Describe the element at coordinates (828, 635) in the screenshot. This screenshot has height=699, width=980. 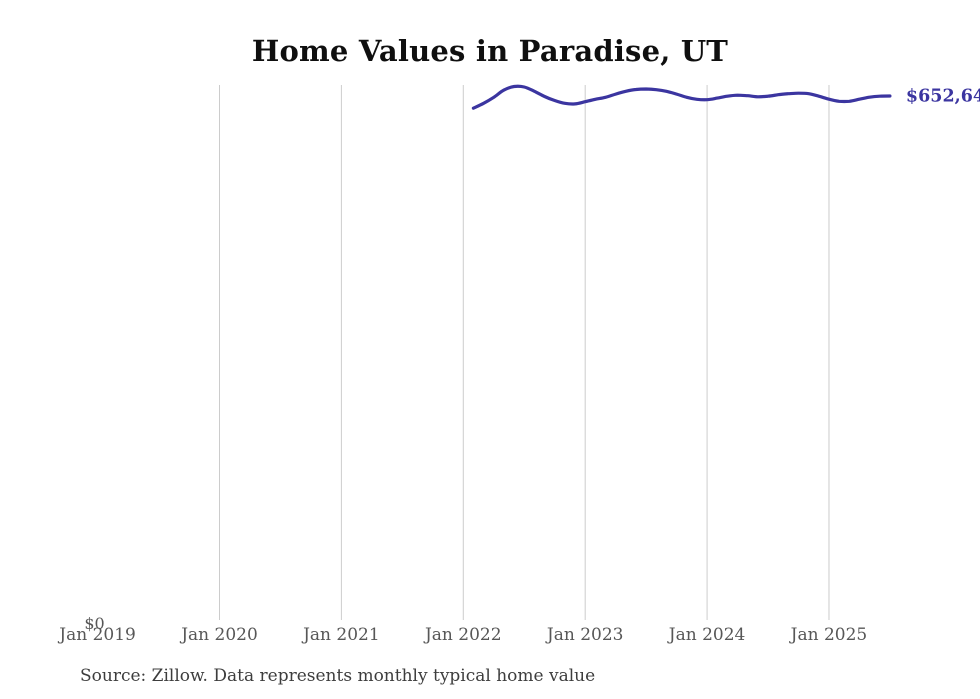
I see `x-tick-label: Jan 2025` at that location.